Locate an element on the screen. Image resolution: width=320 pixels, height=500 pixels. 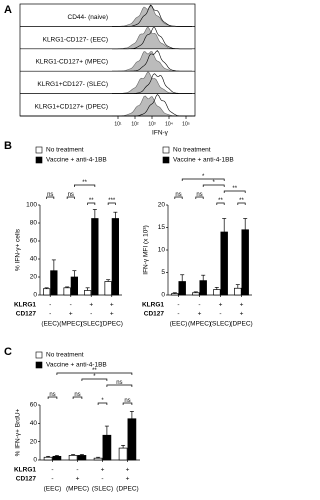
row-label: KLRG1 is located at coordinates (25, 470).